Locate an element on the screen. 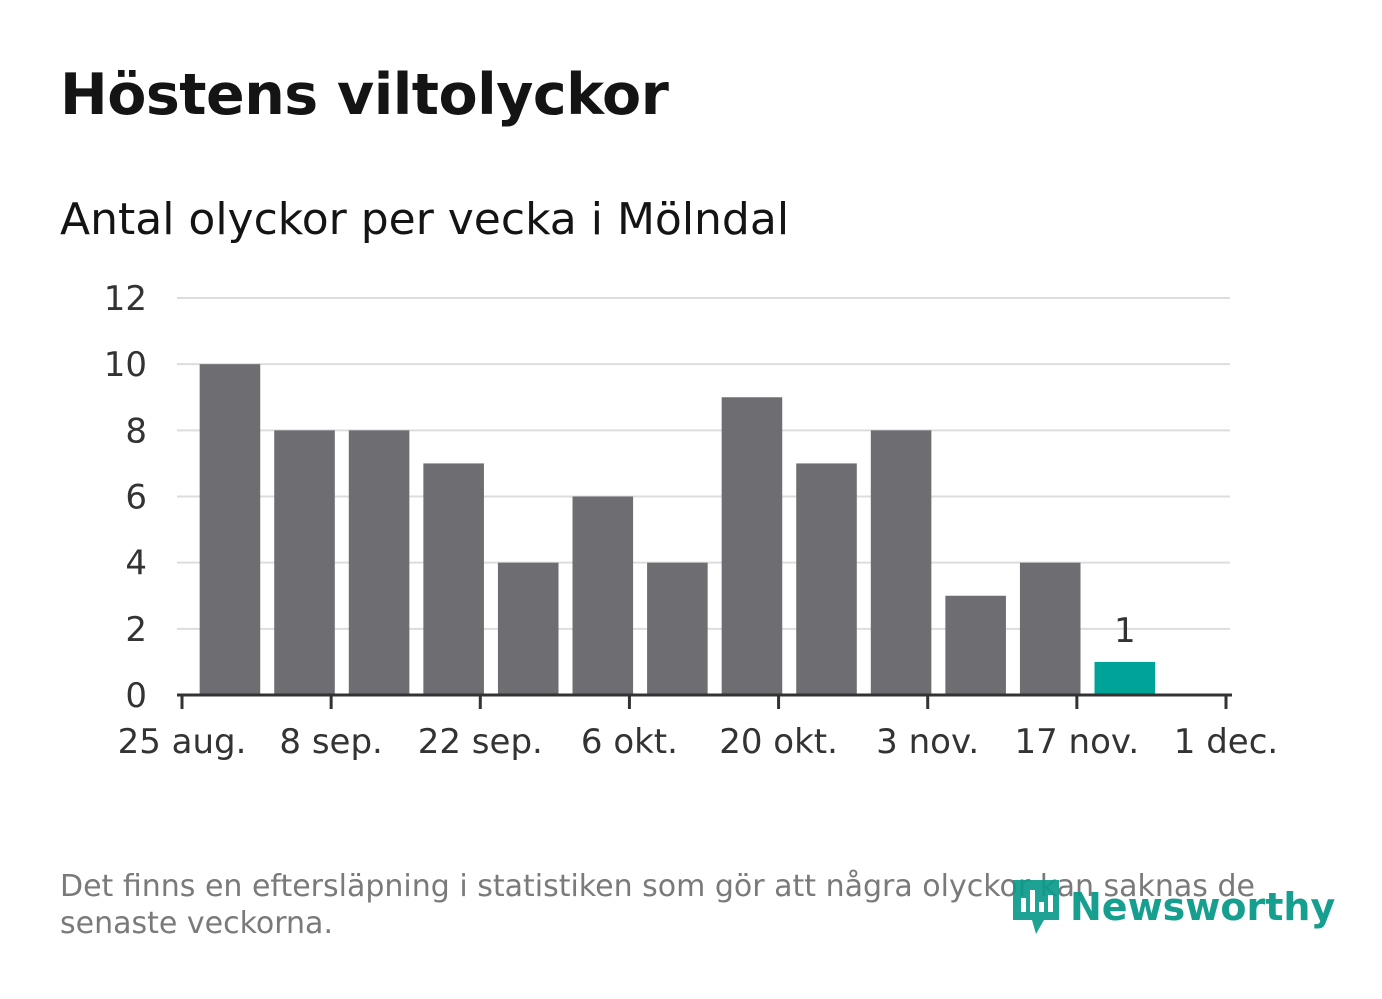 This screenshot has width=1382, height=999. x-tick-label: 6 okt. is located at coordinates (629, 742).